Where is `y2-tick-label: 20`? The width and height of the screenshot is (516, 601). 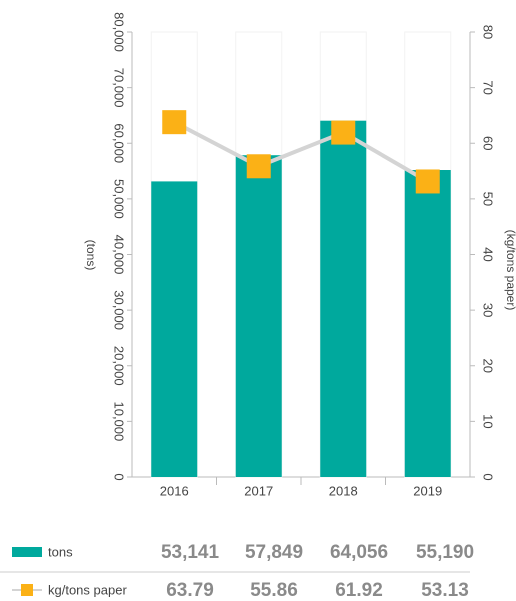 y2-tick-label: 20 is located at coordinates (488, 366).